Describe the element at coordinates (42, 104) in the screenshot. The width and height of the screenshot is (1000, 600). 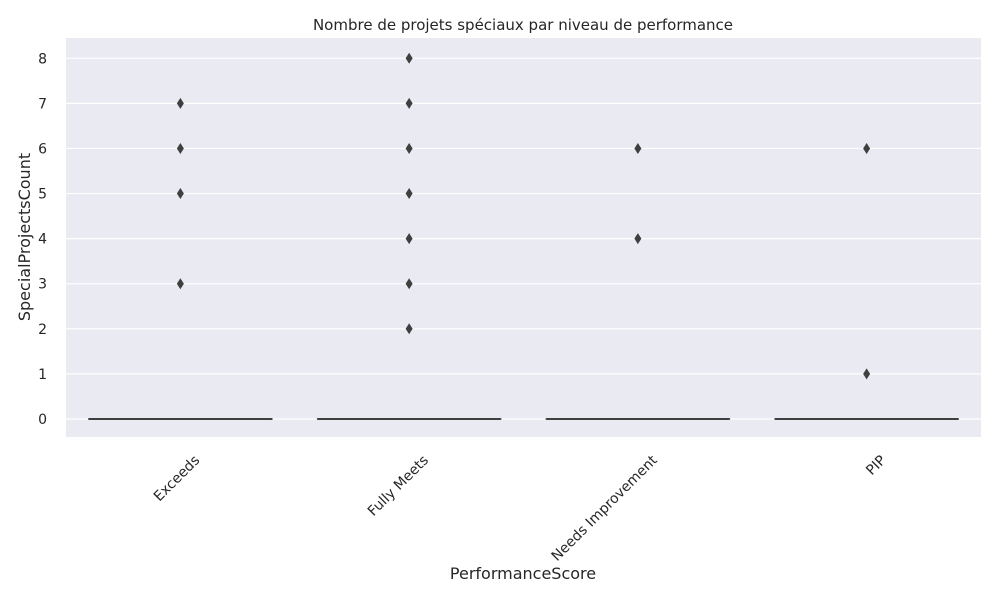
I see `y-tick-label: 7` at that location.